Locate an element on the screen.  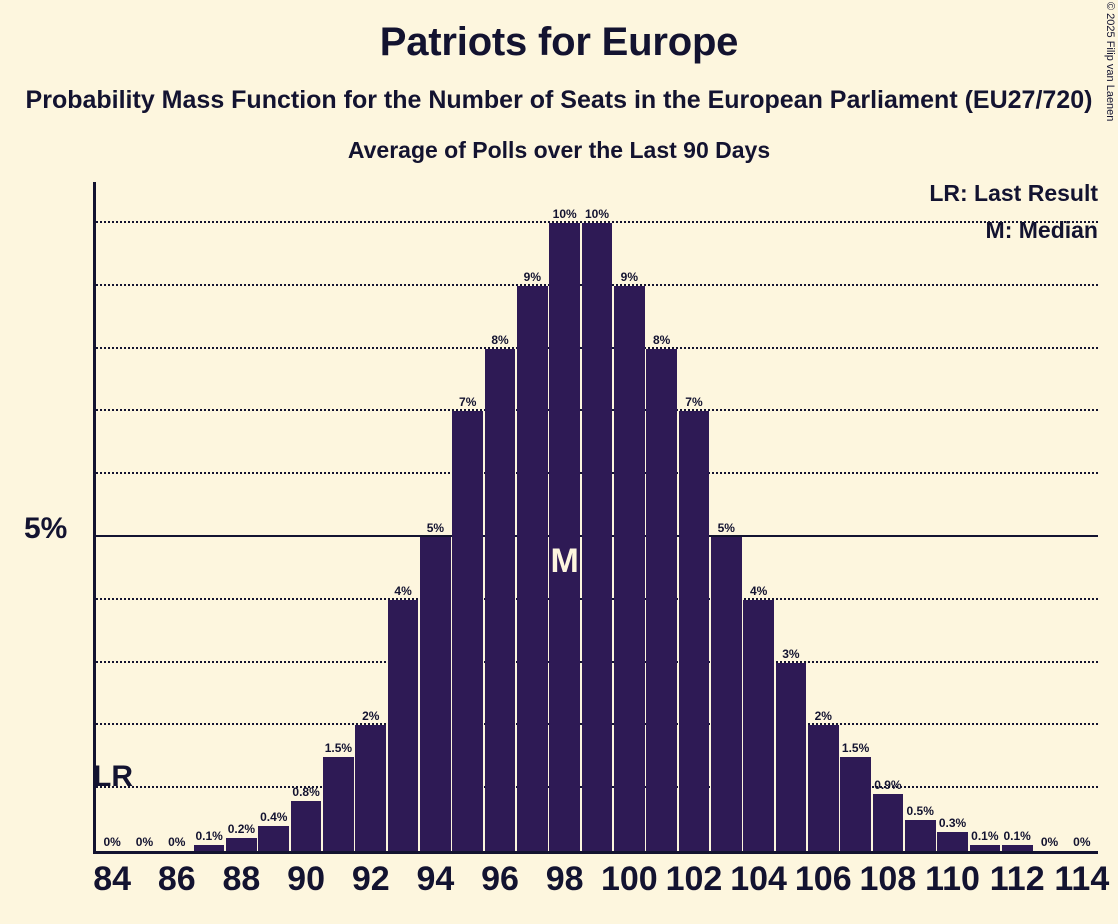
x-tick-102: 102 is located at coordinates (694, 879).